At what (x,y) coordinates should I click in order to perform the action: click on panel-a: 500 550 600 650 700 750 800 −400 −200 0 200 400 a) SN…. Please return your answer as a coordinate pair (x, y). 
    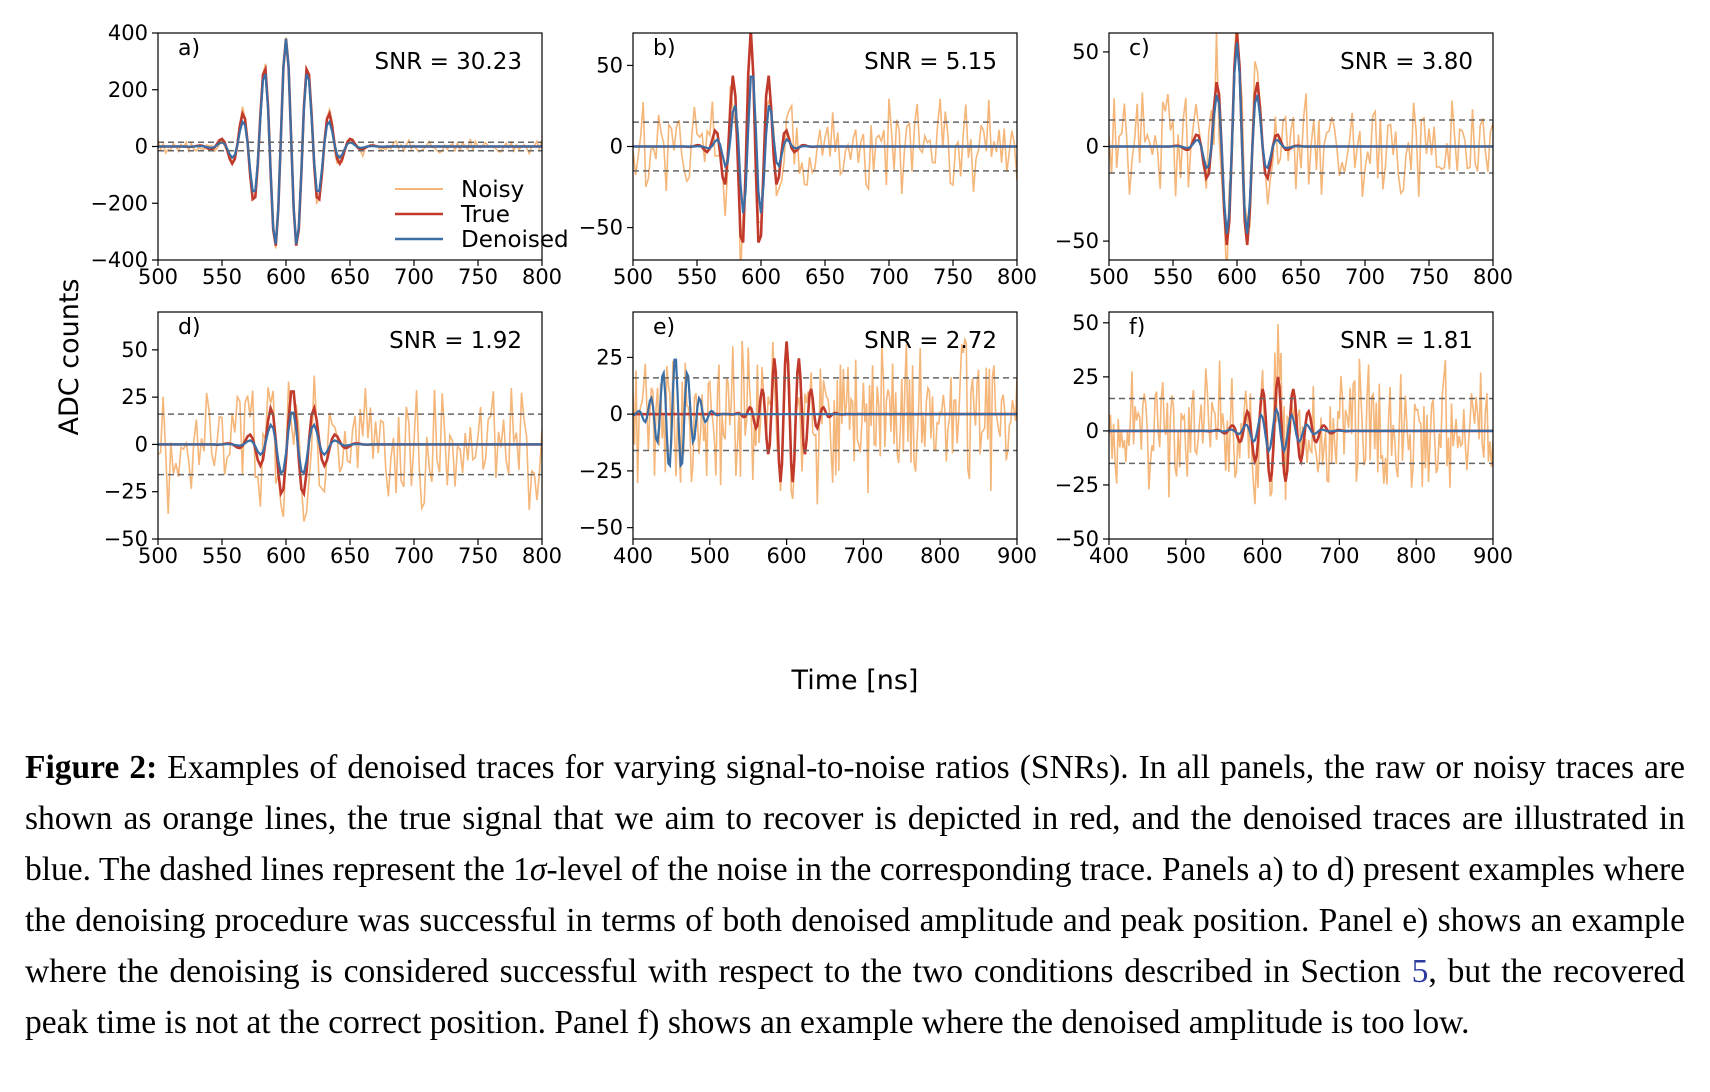
    Looking at the image, I should click on (326, 155).